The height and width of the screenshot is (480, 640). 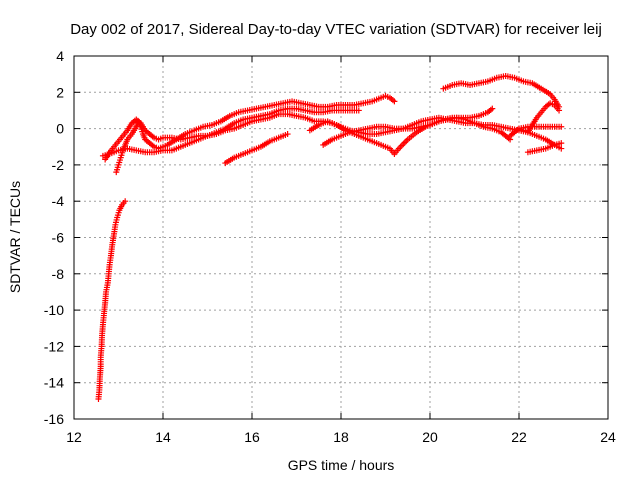 What do you see at coordinates (54, 346) in the screenshot?
I see `y-tick-label: -12` at bounding box center [54, 346].